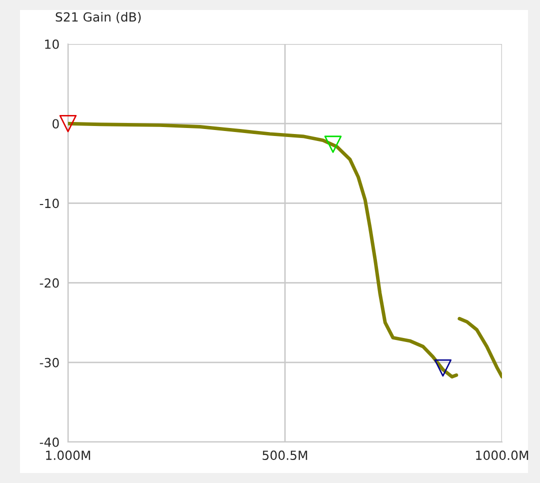 The width and height of the screenshot is (540, 483). Describe the element at coordinates (49, 363) in the screenshot. I see `y-tick-label: -30` at that location.